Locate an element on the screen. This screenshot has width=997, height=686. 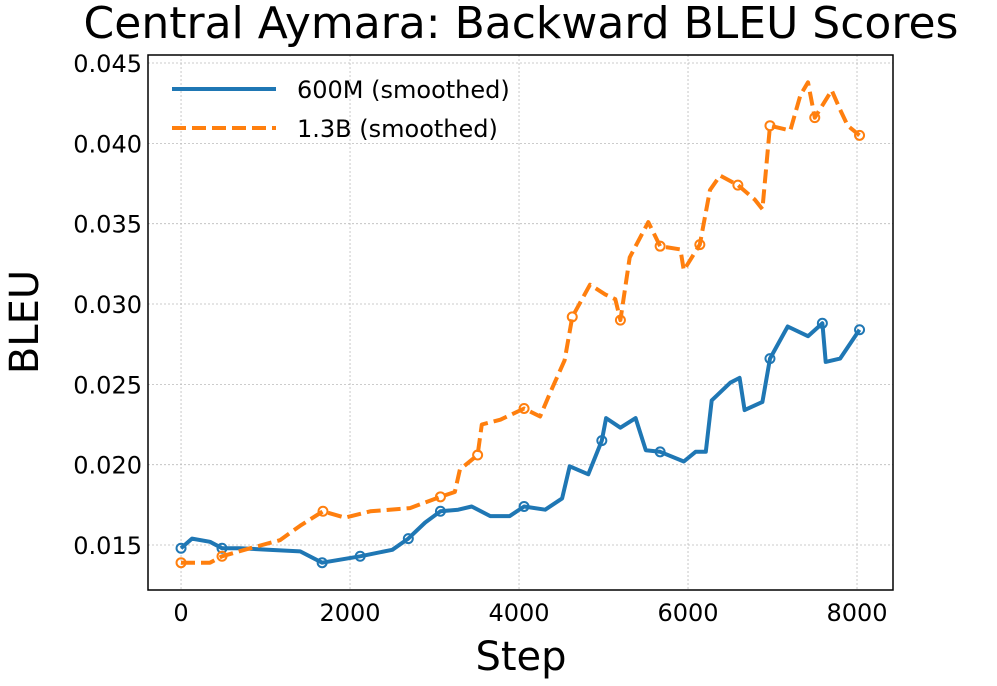
y-tick-label: 0.030 is located at coordinates (107, 305).